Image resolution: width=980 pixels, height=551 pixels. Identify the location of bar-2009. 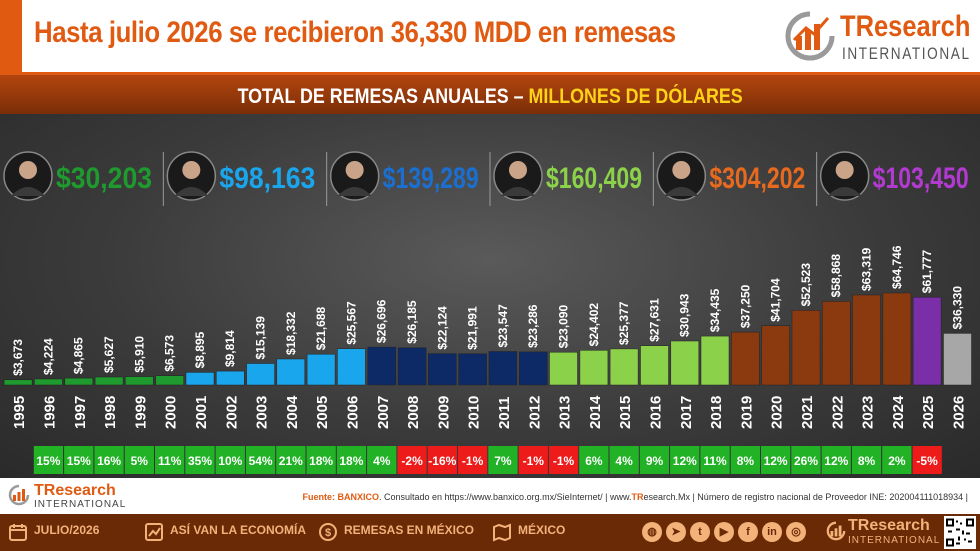
(442, 369).